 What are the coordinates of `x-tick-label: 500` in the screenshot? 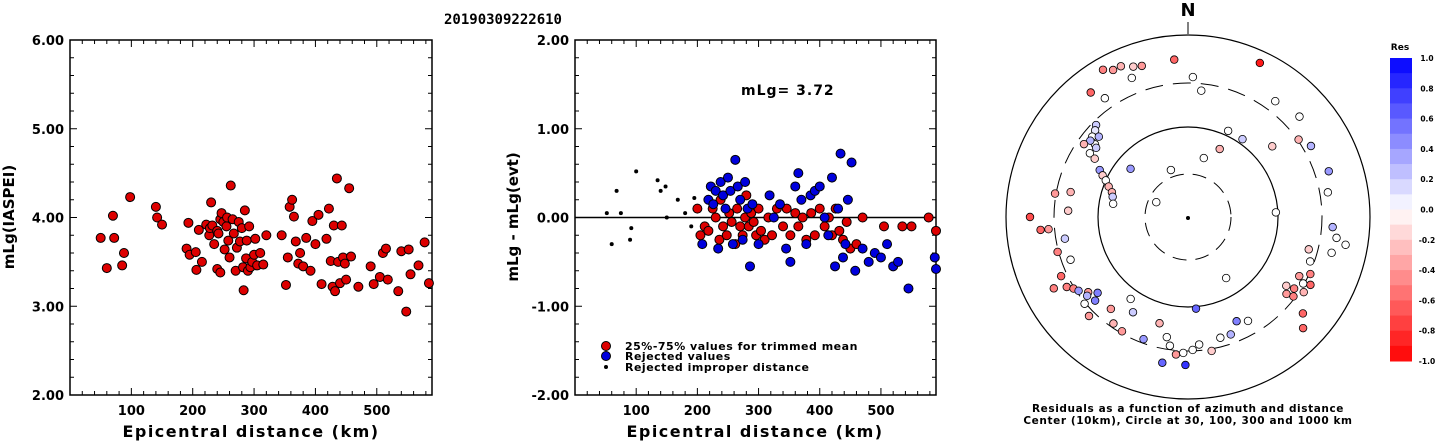 It's located at (880, 411).